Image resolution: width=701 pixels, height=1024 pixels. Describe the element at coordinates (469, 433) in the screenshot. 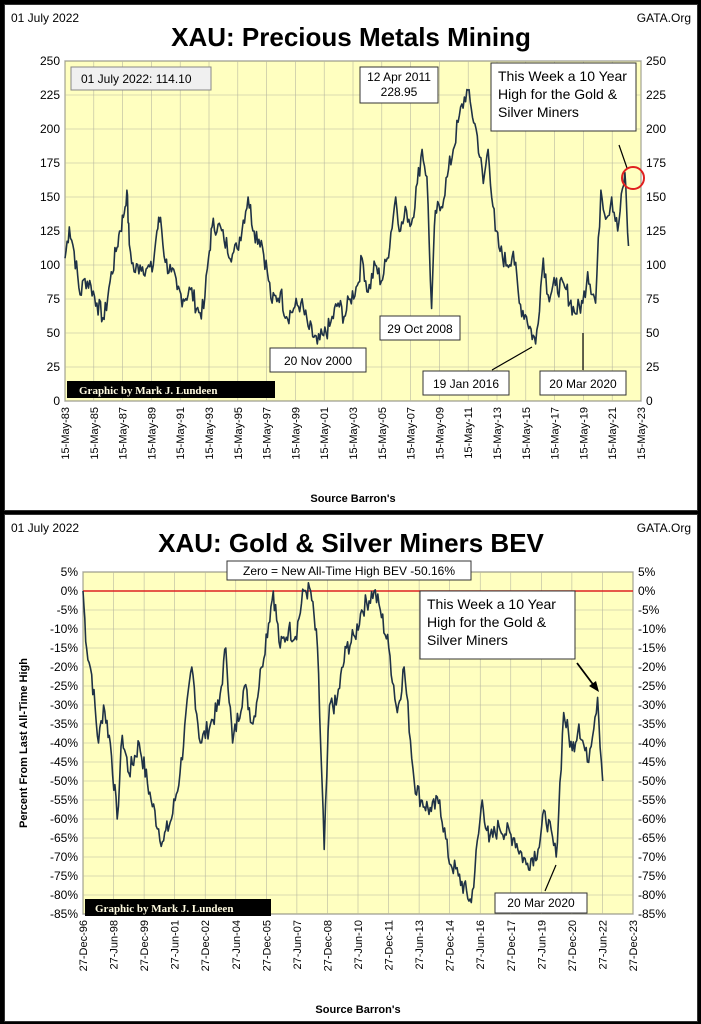

I see `x-tick-label: 15-May-11` at that location.